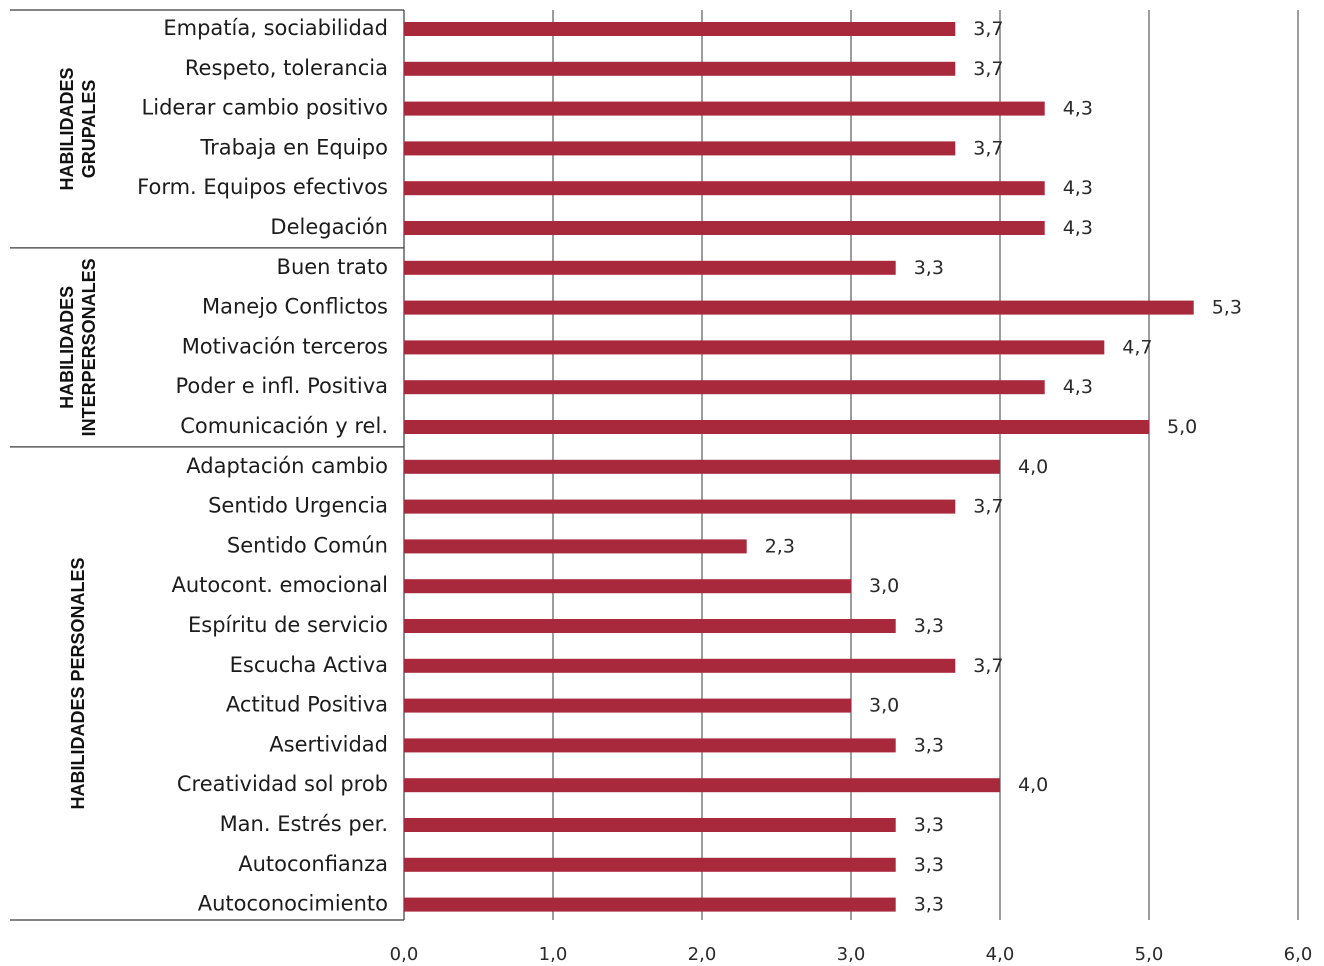 The image size is (1324, 966). I want to click on category-label: Poder e infl. Positiva, so click(281, 386).